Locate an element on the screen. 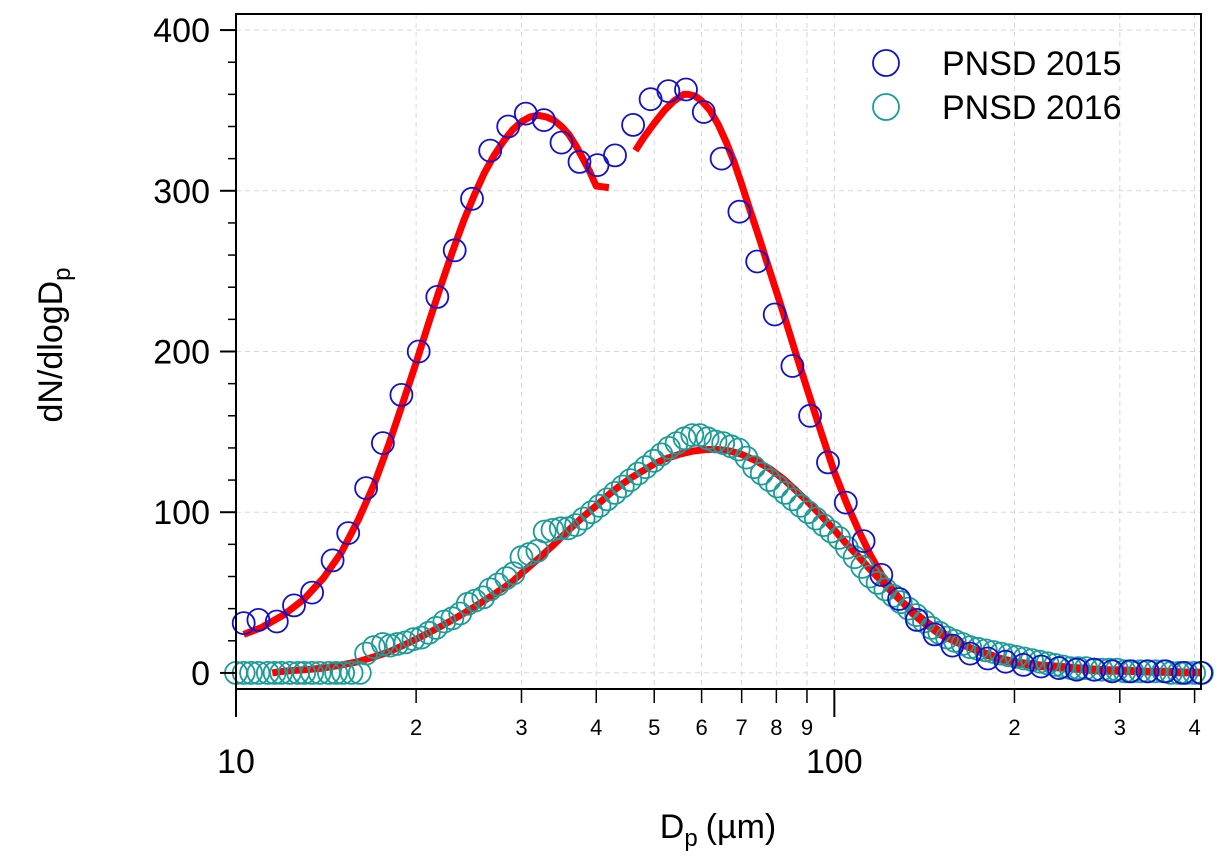  x-minor-tick-label: 5 is located at coordinates (654, 727).